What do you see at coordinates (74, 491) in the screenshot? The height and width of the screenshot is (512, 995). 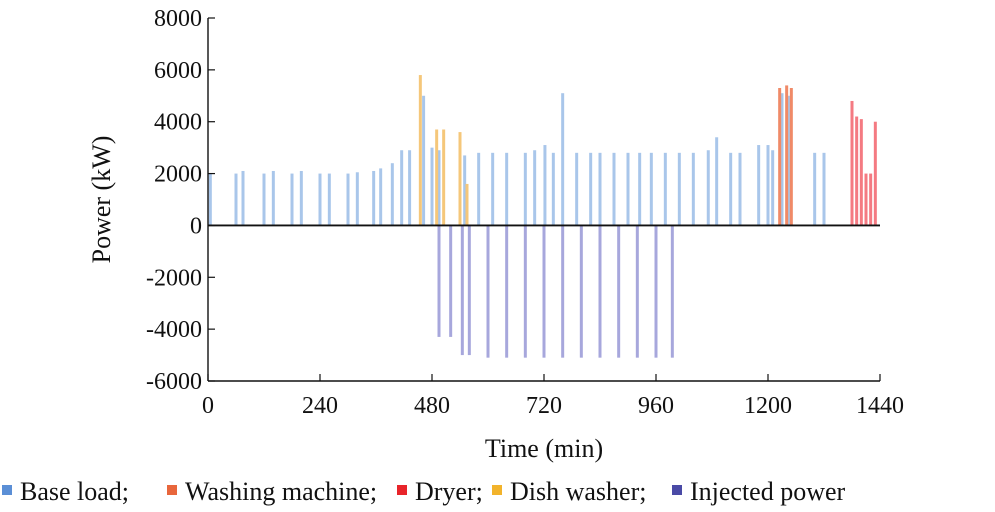 I see `legend-label: Base load;` at bounding box center [74, 491].